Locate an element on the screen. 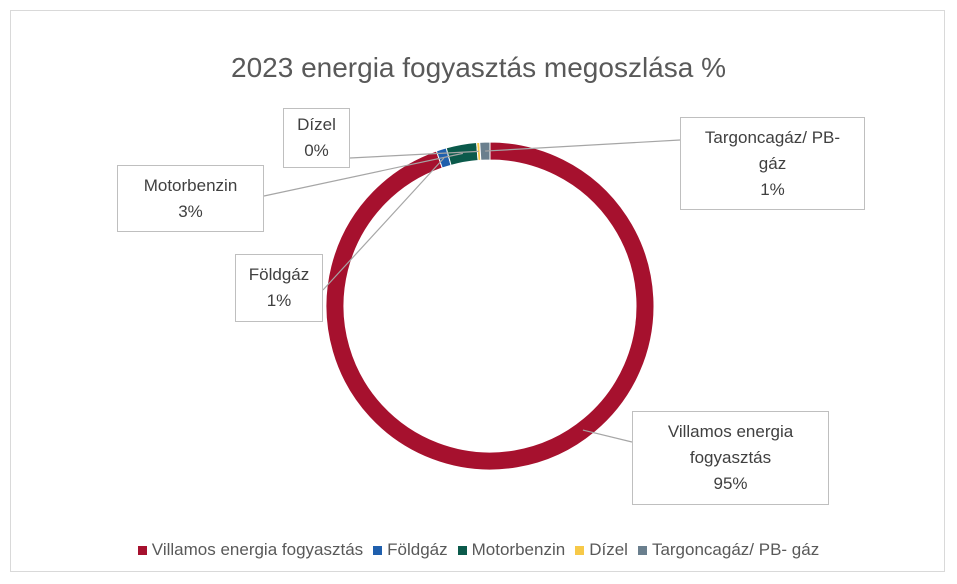 The width and height of the screenshot is (957, 584). legend-label: Villamos energia fogyasztás is located at coordinates (257, 549).